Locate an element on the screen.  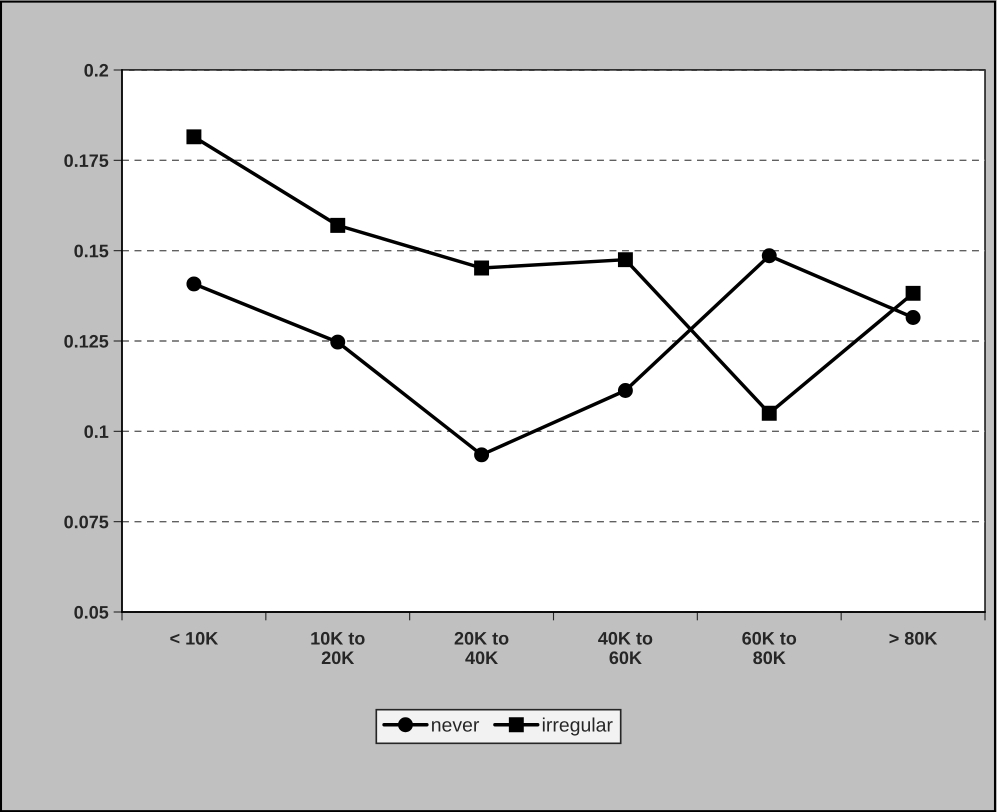
x-tick-label: > 80K is located at coordinates (914, 638).